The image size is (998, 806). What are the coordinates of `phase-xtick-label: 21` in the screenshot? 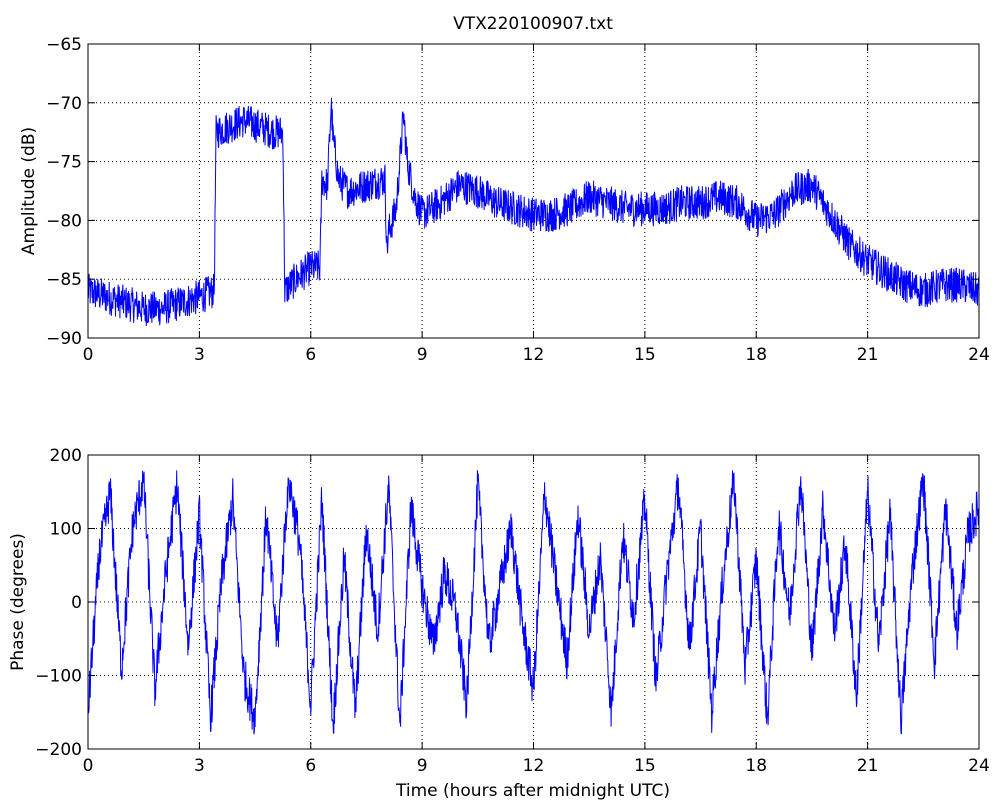 It's located at (868, 766).